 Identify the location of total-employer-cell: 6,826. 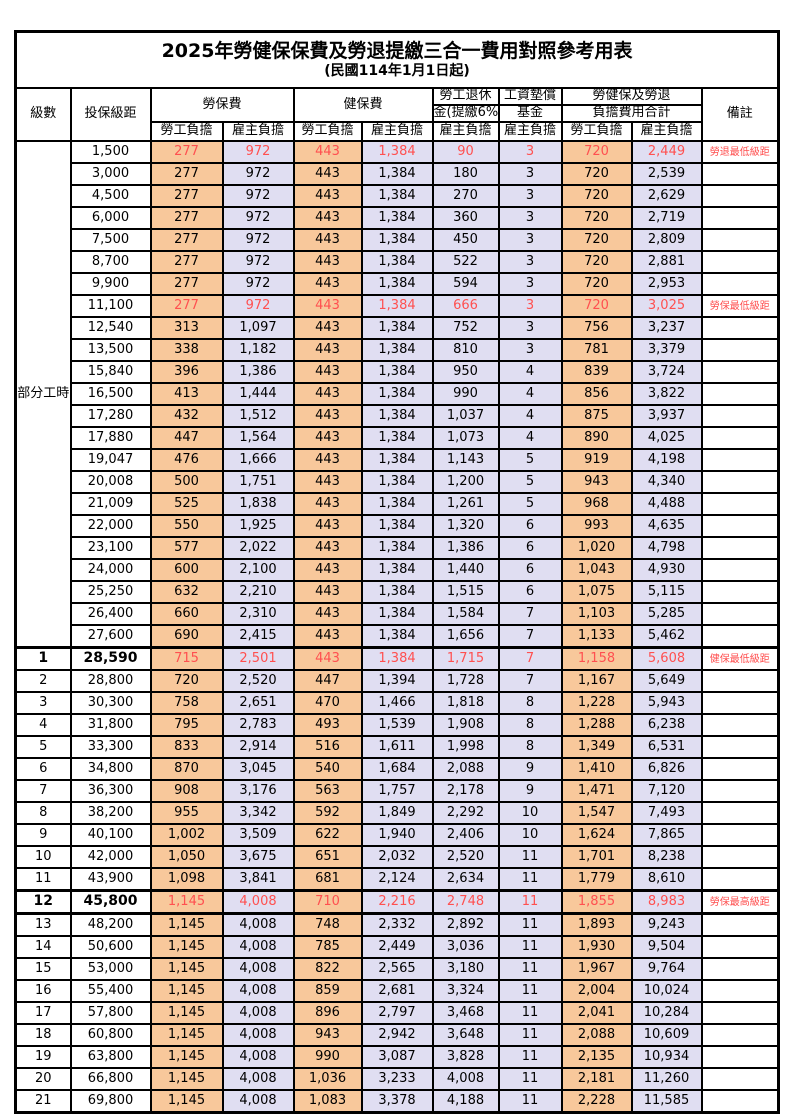
(666, 769).